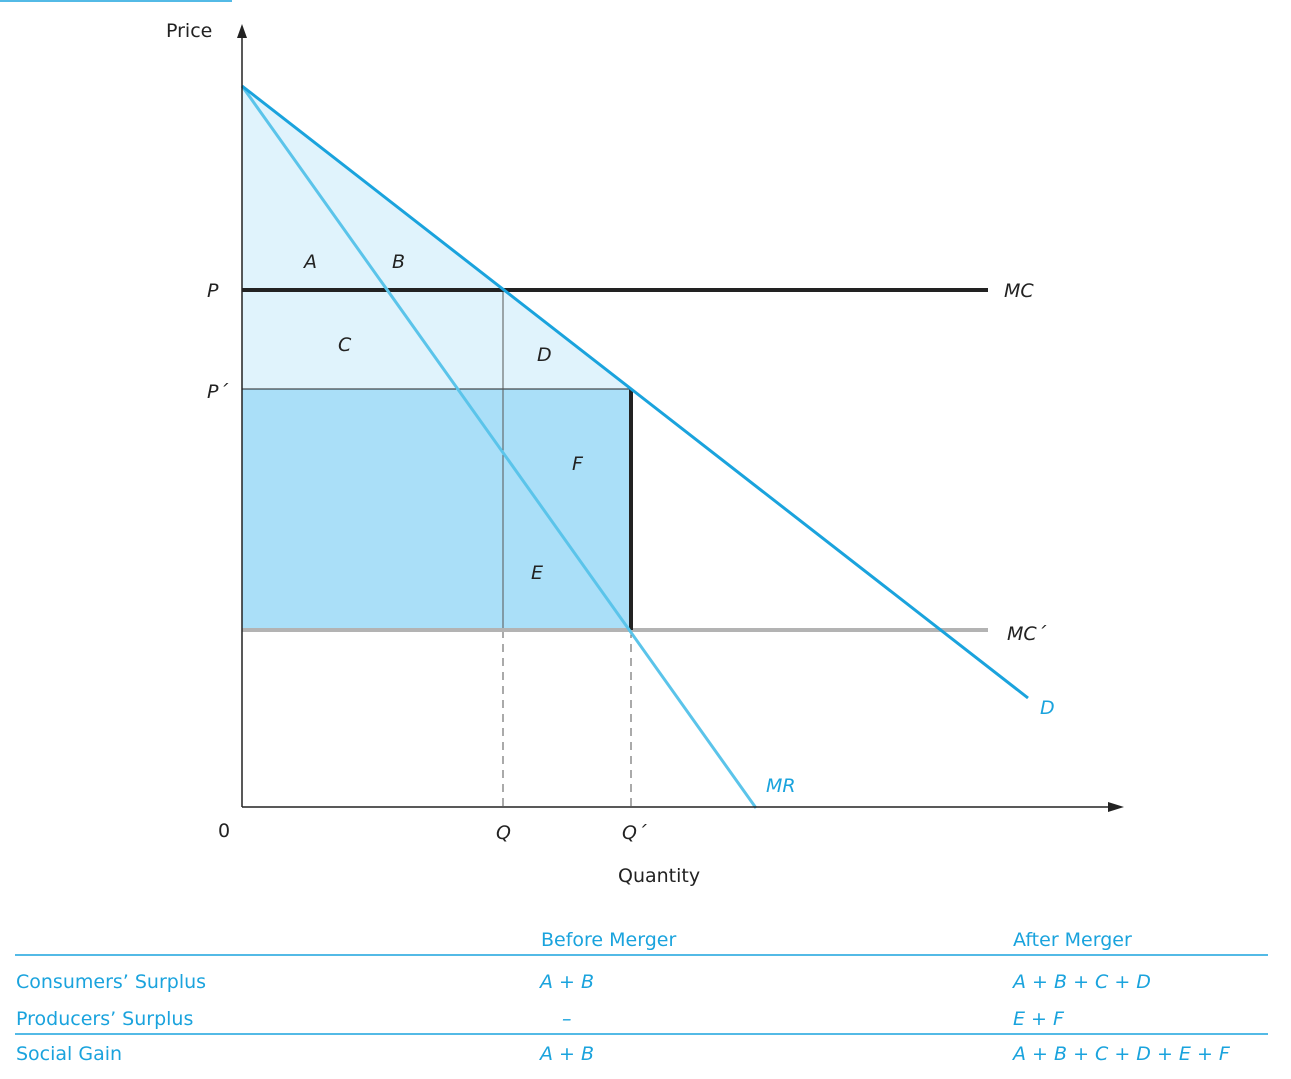  Describe the element at coordinates (608, 940) in the screenshot. I see `table-header-before: Before Merger` at that location.